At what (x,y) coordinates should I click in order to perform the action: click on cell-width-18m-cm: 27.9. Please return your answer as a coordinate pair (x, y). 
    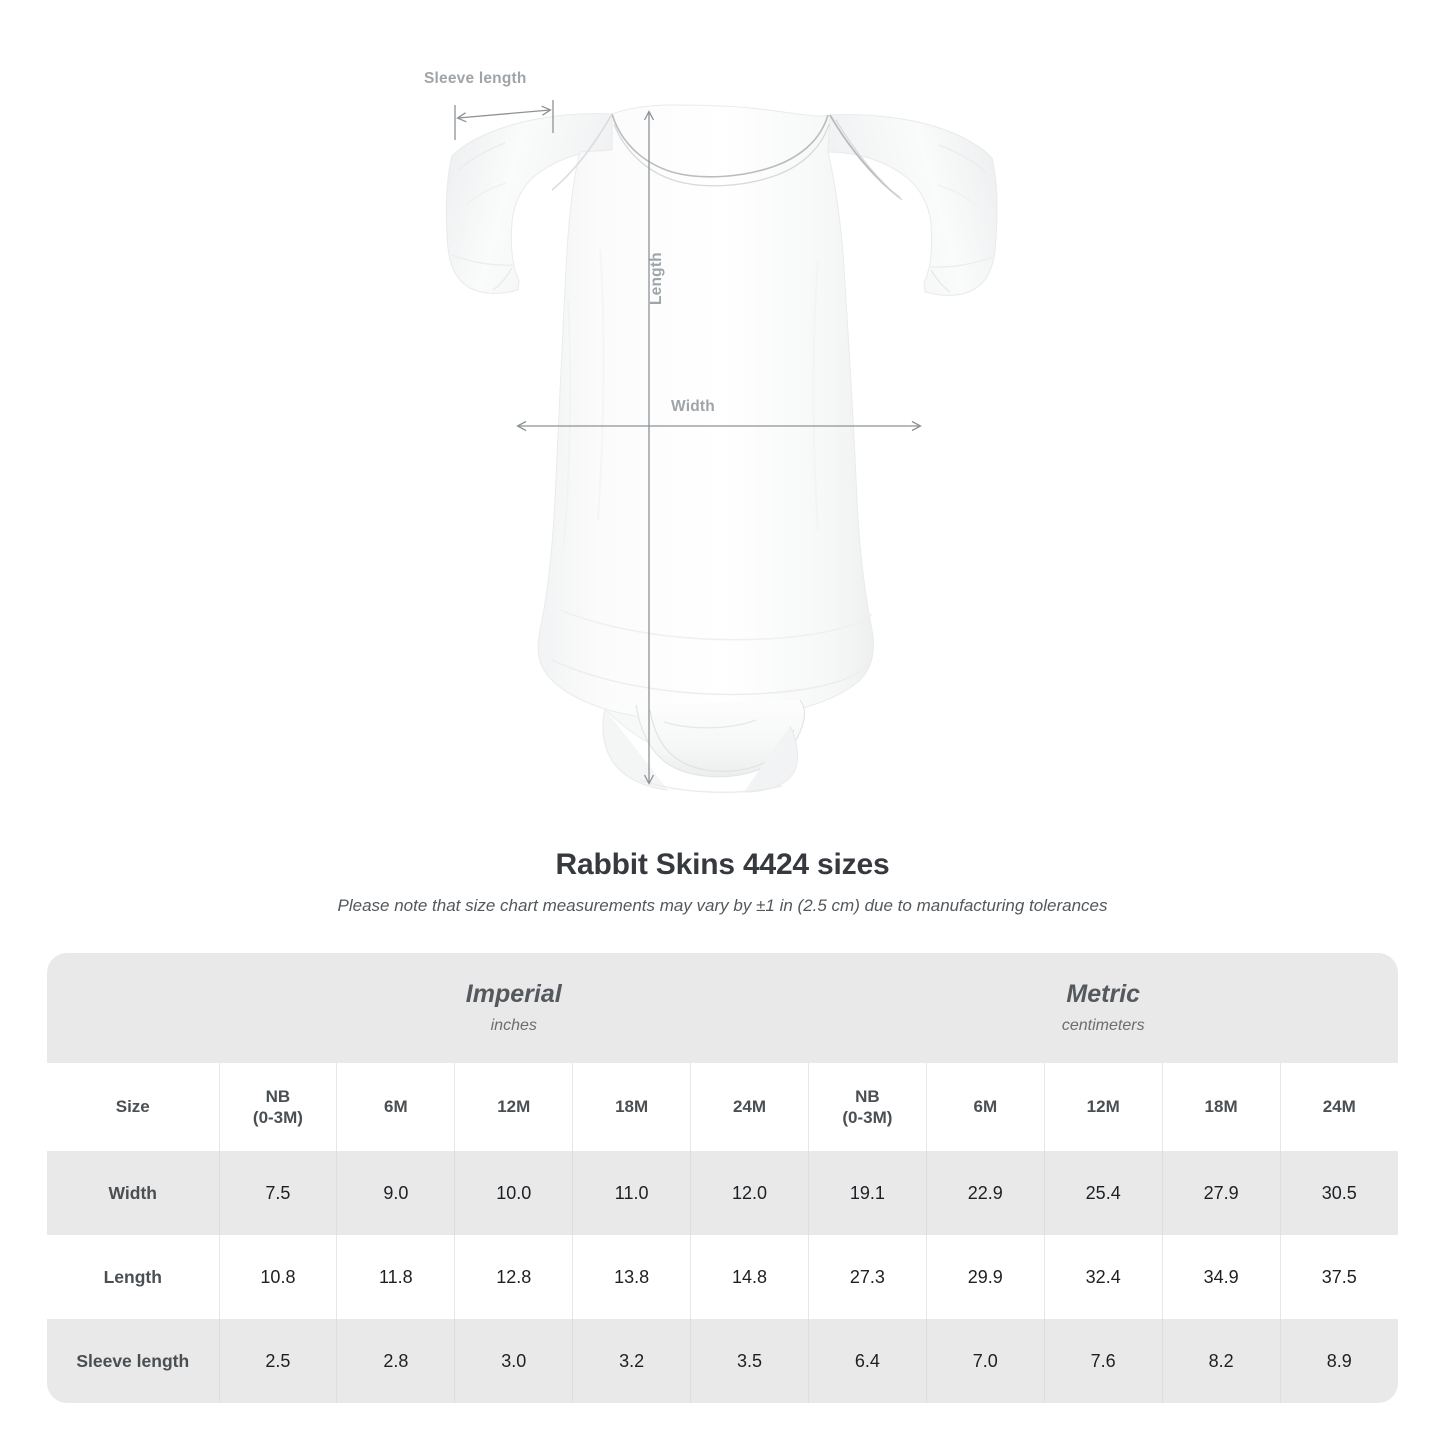
    Looking at the image, I should click on (1221, 1193).